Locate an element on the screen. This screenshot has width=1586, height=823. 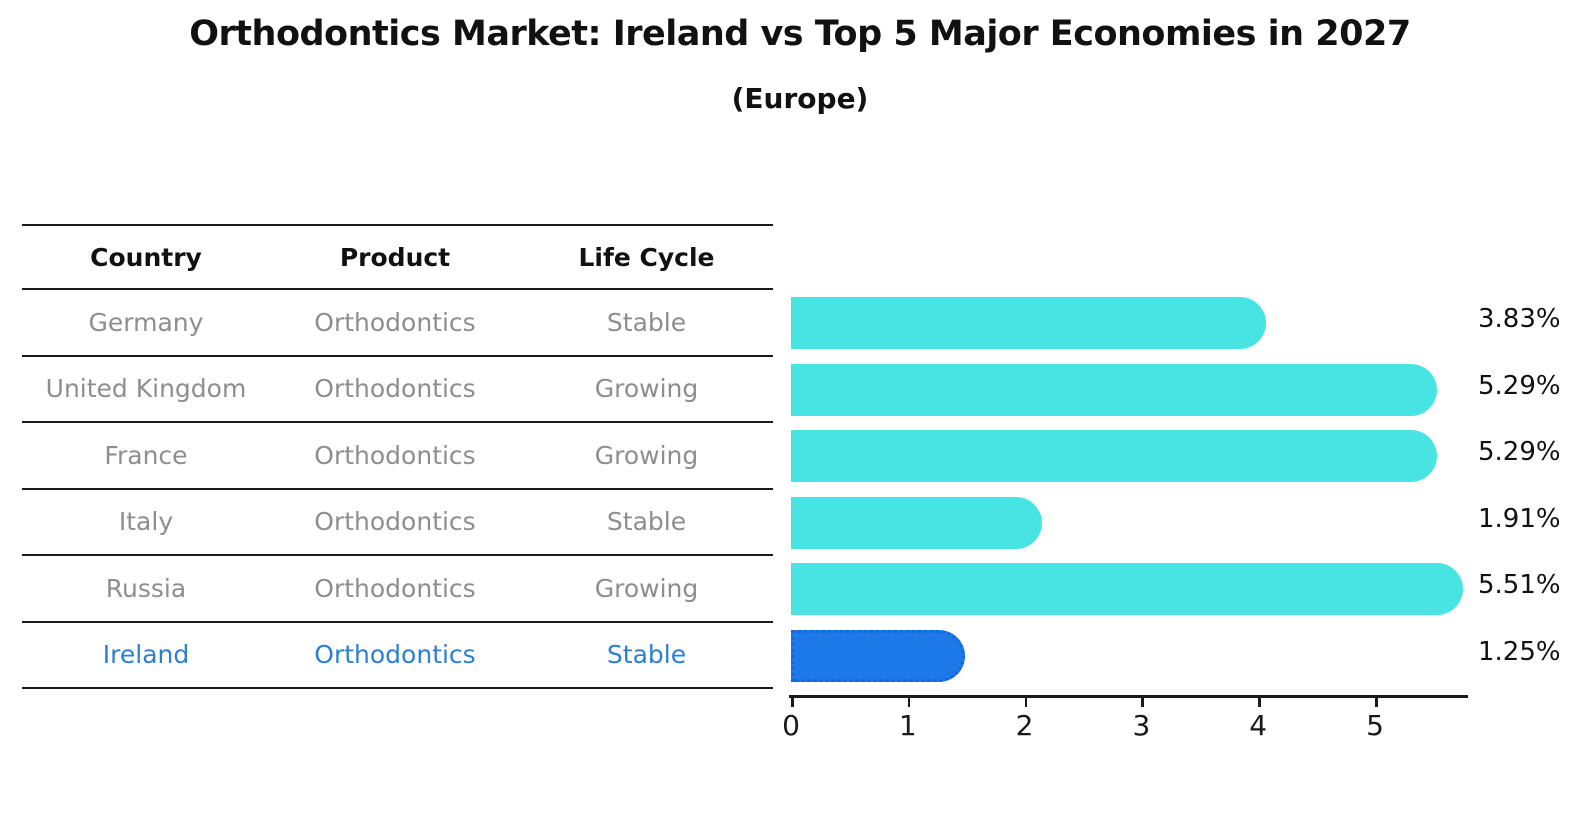
x-tick-label: 0 is located at coordinates (791, 725).